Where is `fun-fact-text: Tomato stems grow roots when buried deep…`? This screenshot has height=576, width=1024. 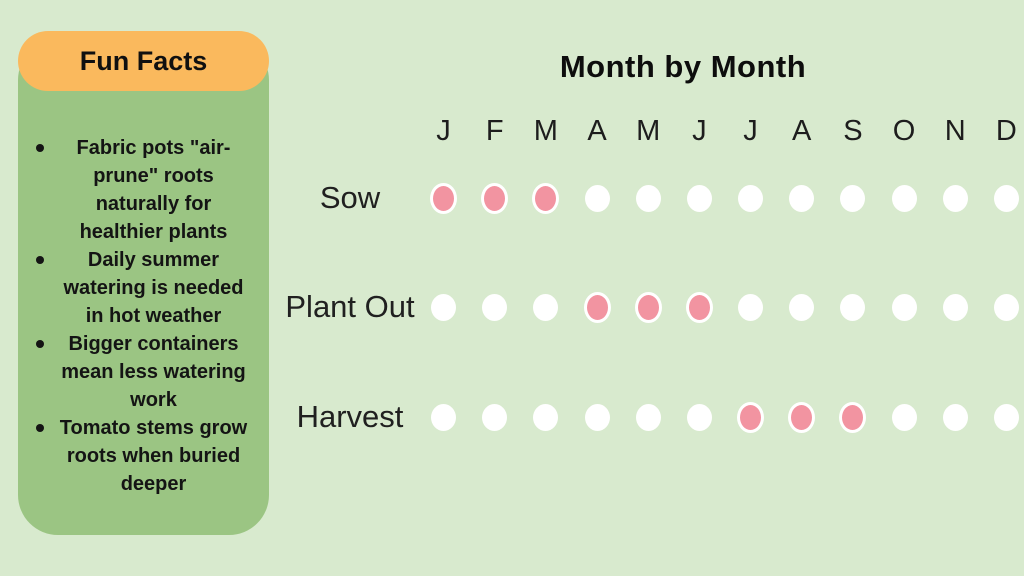 fun-fact-text: Tomato stems grow roots when buried deep… is located at coordinates (153, 456).